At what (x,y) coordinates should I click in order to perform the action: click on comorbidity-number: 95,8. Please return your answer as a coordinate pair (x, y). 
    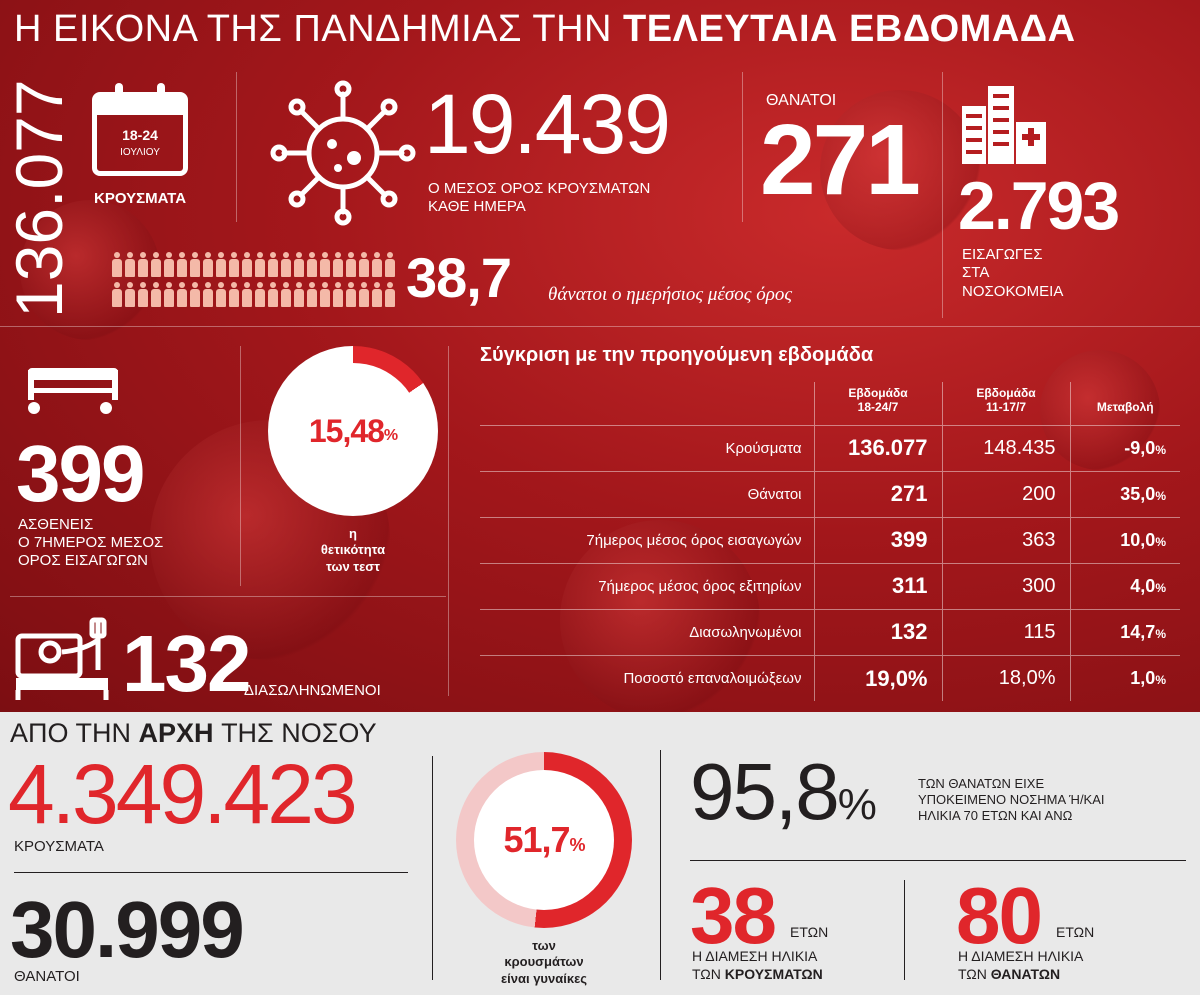
    Looking at the image, I should click on (765, 791).